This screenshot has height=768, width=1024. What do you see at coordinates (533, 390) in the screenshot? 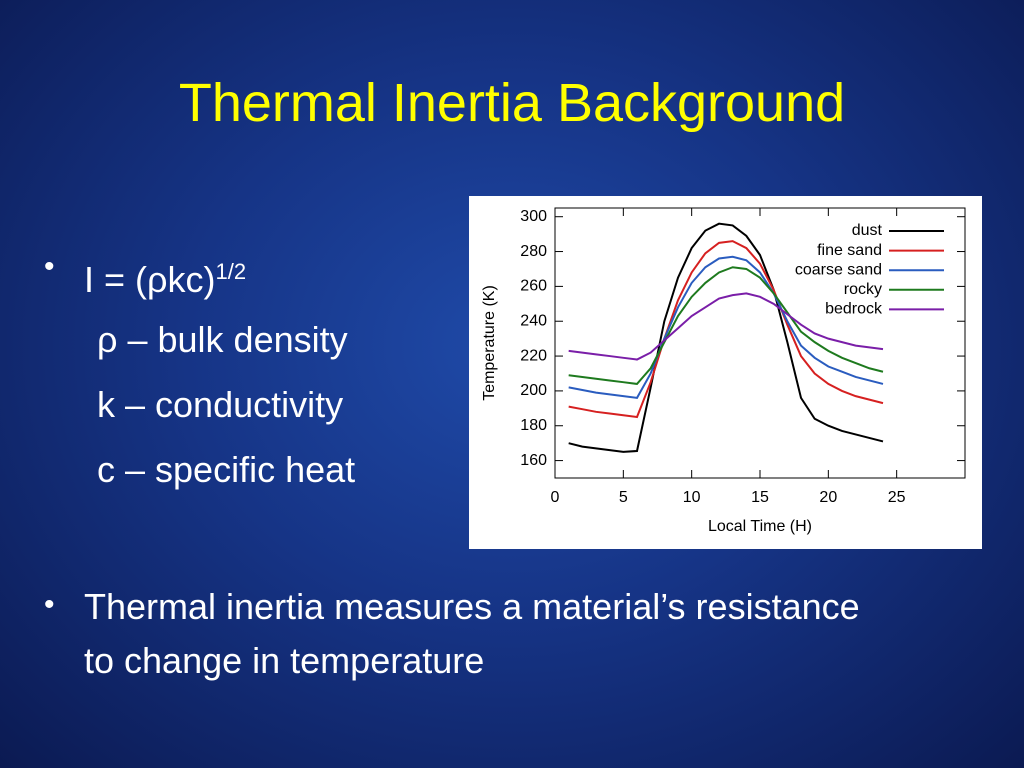
I see `y-tick-label: 200` at bounding box center [533, 390].